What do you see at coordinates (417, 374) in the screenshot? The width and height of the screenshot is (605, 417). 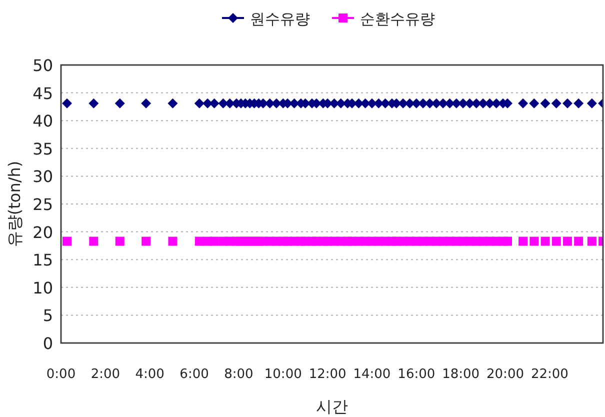 I see `x-tick-label: 16:00` at bounding box center [417, 374].